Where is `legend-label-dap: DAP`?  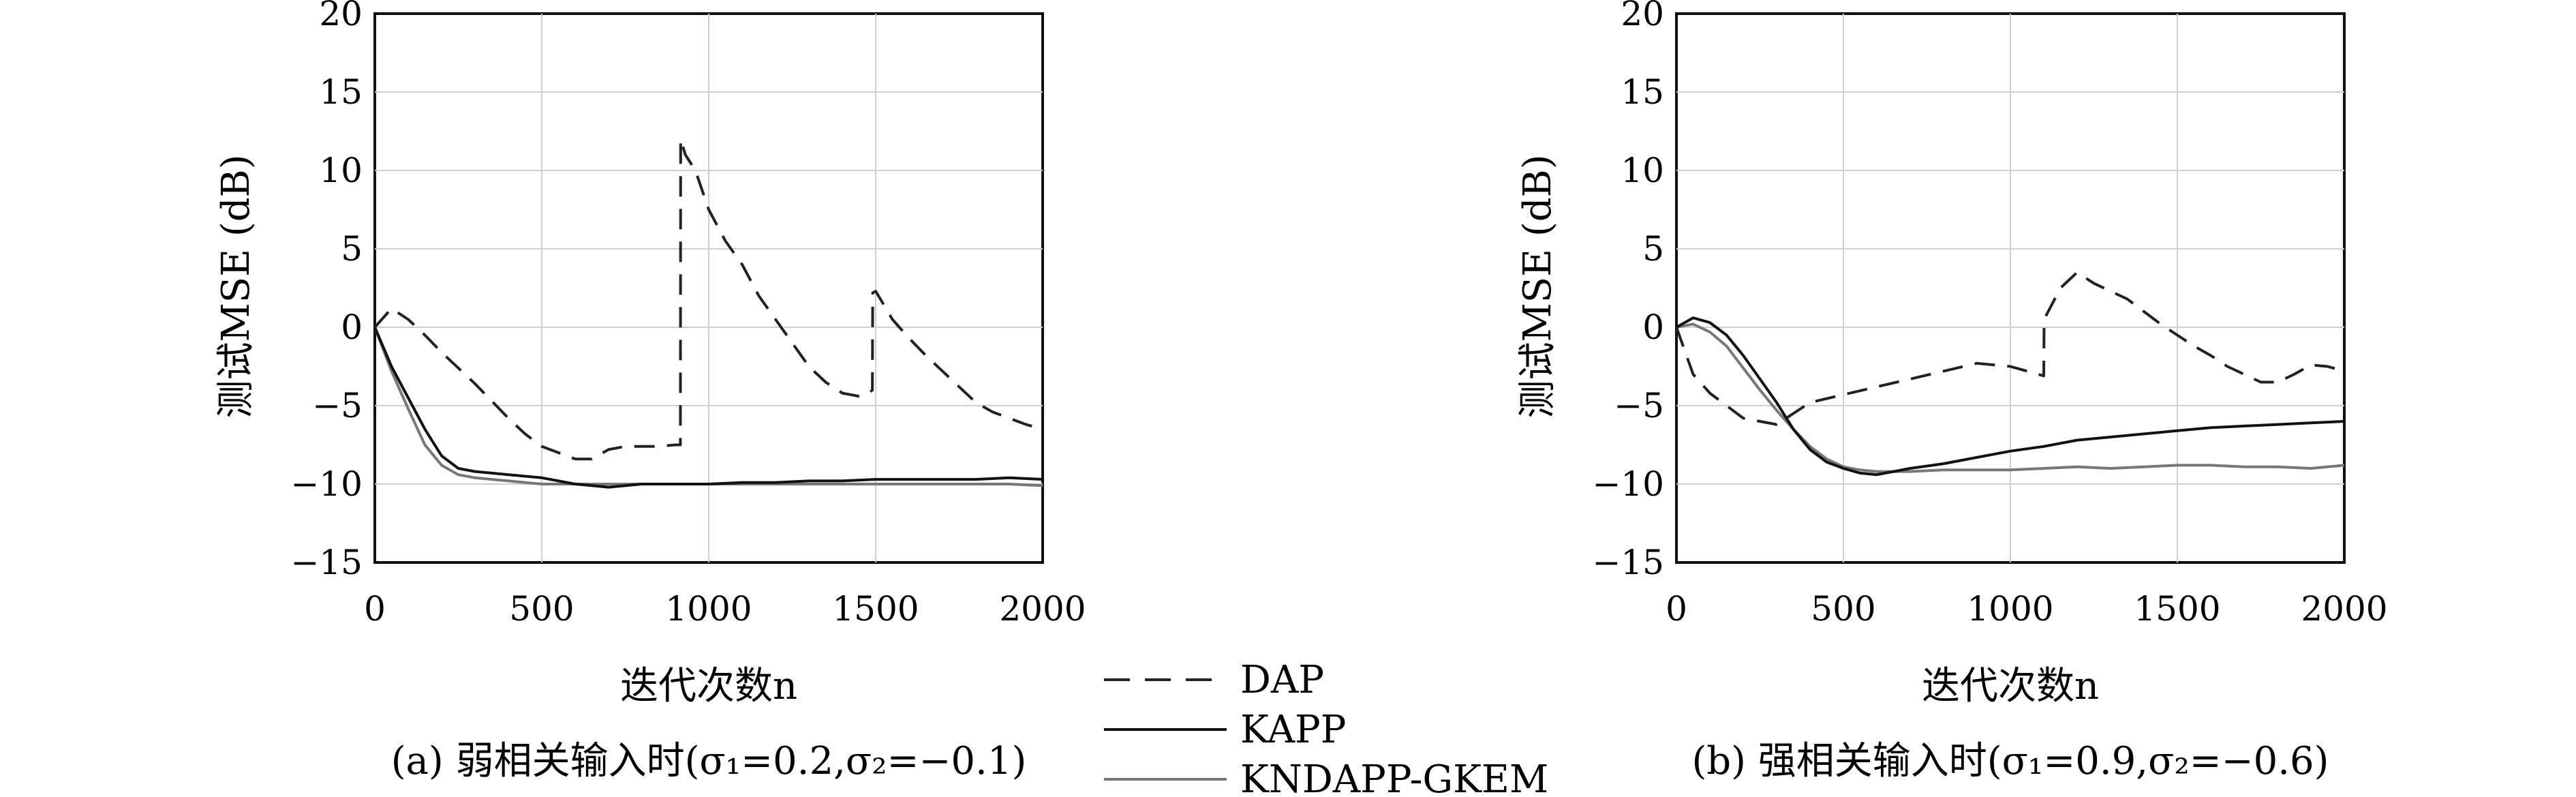 legend-label-dap: DAP is located at coordinates (1282, 680).